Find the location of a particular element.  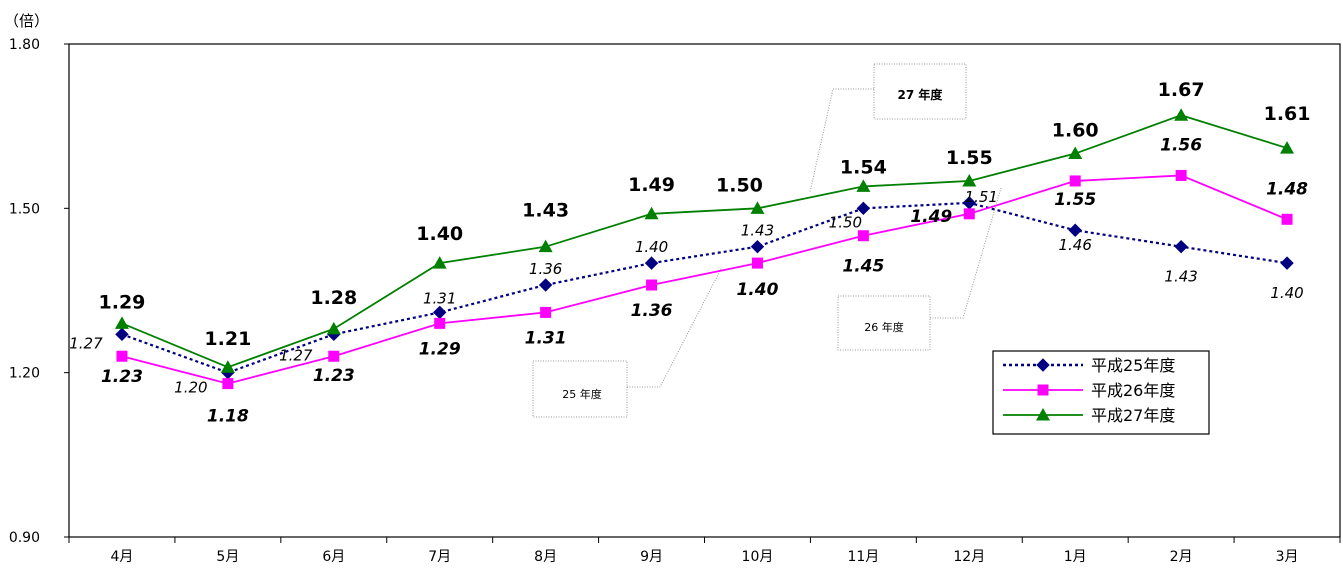

data-label-series-1: 1.20 is located at coordinates (190, 388).